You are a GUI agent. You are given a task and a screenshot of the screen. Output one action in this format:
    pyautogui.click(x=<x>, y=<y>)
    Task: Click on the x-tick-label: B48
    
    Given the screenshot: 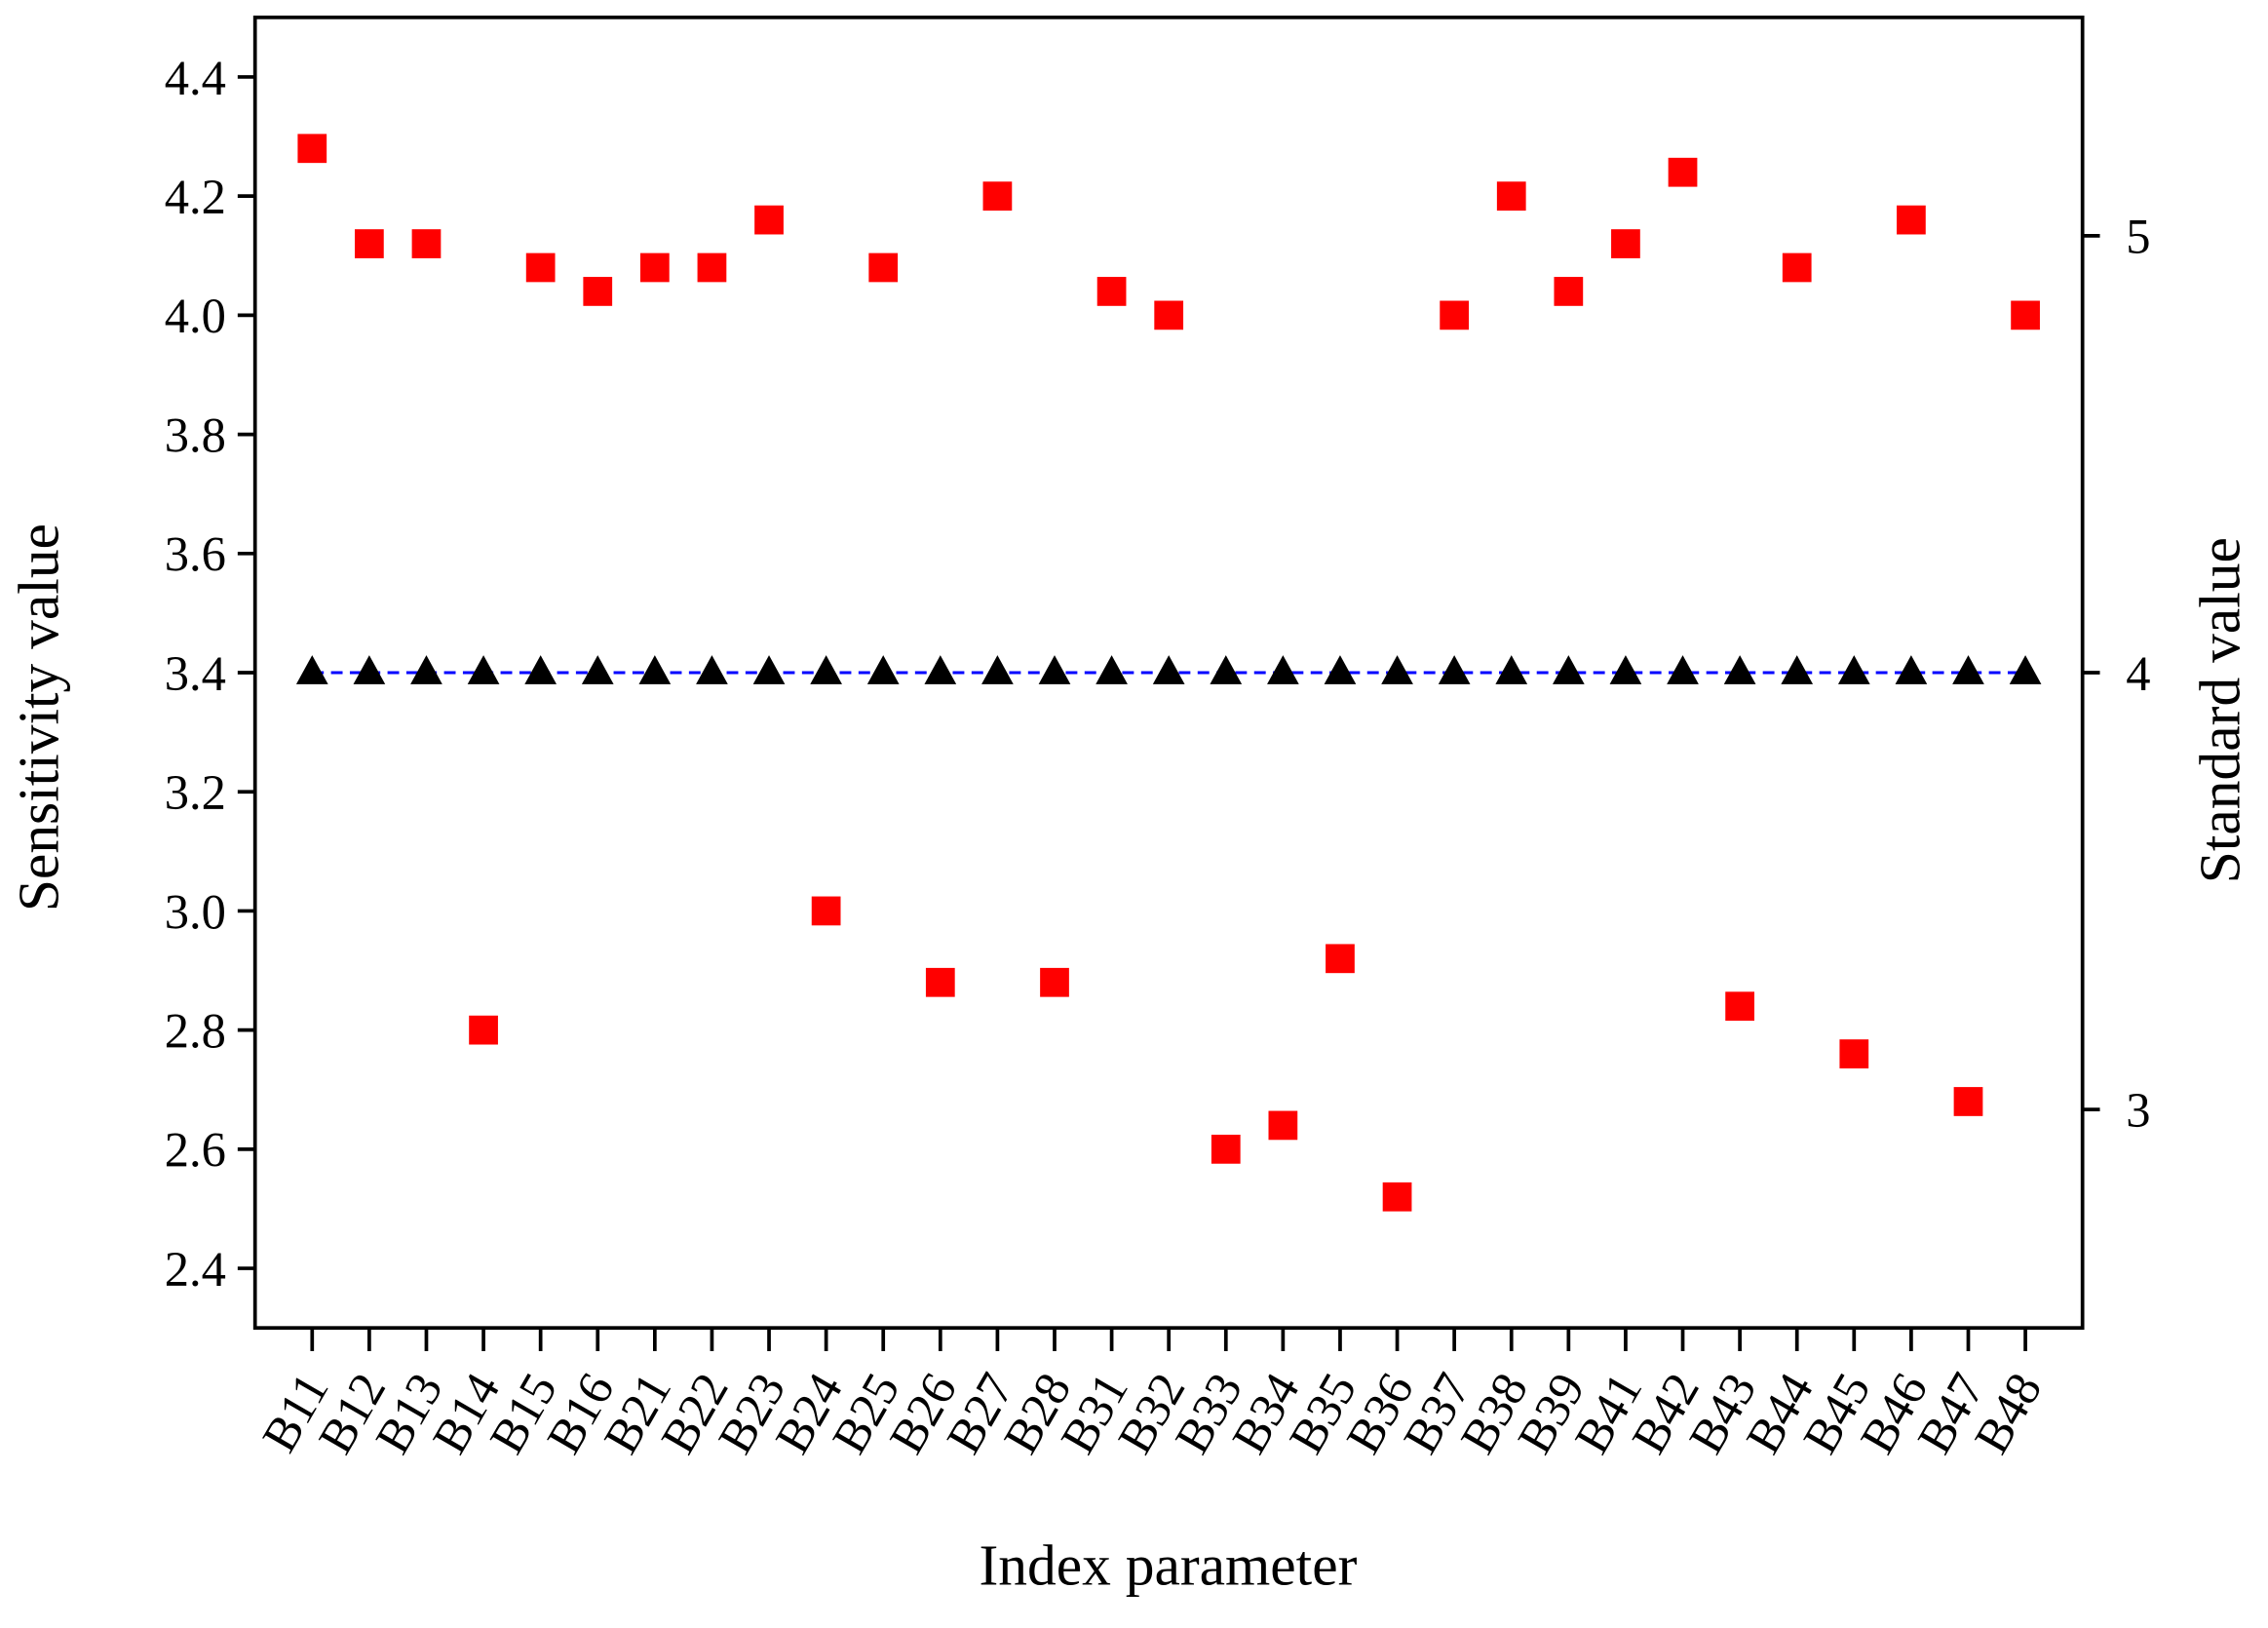 What is the action you would take?
    pyautogui.click(x=2008, y=1413)
    